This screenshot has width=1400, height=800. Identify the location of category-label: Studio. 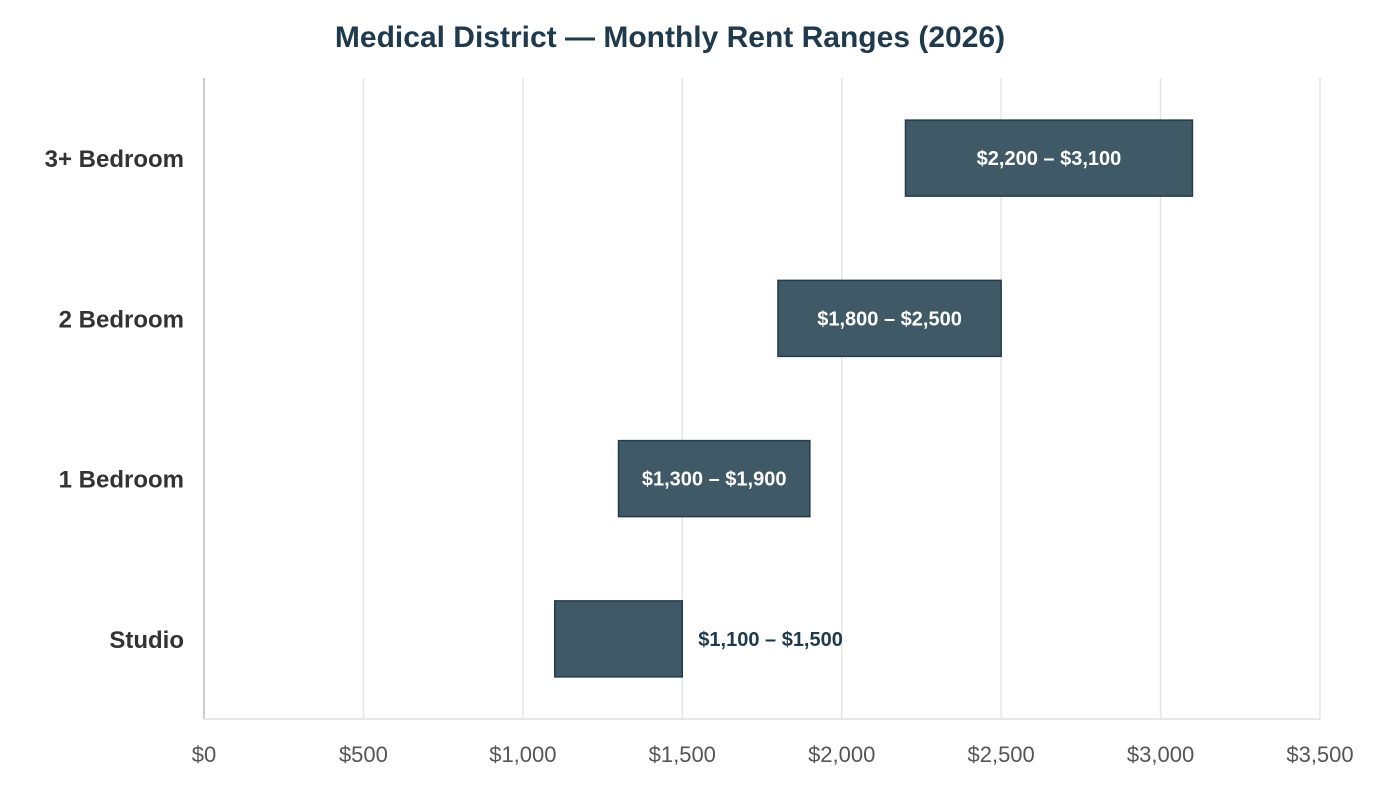
(146, 640).